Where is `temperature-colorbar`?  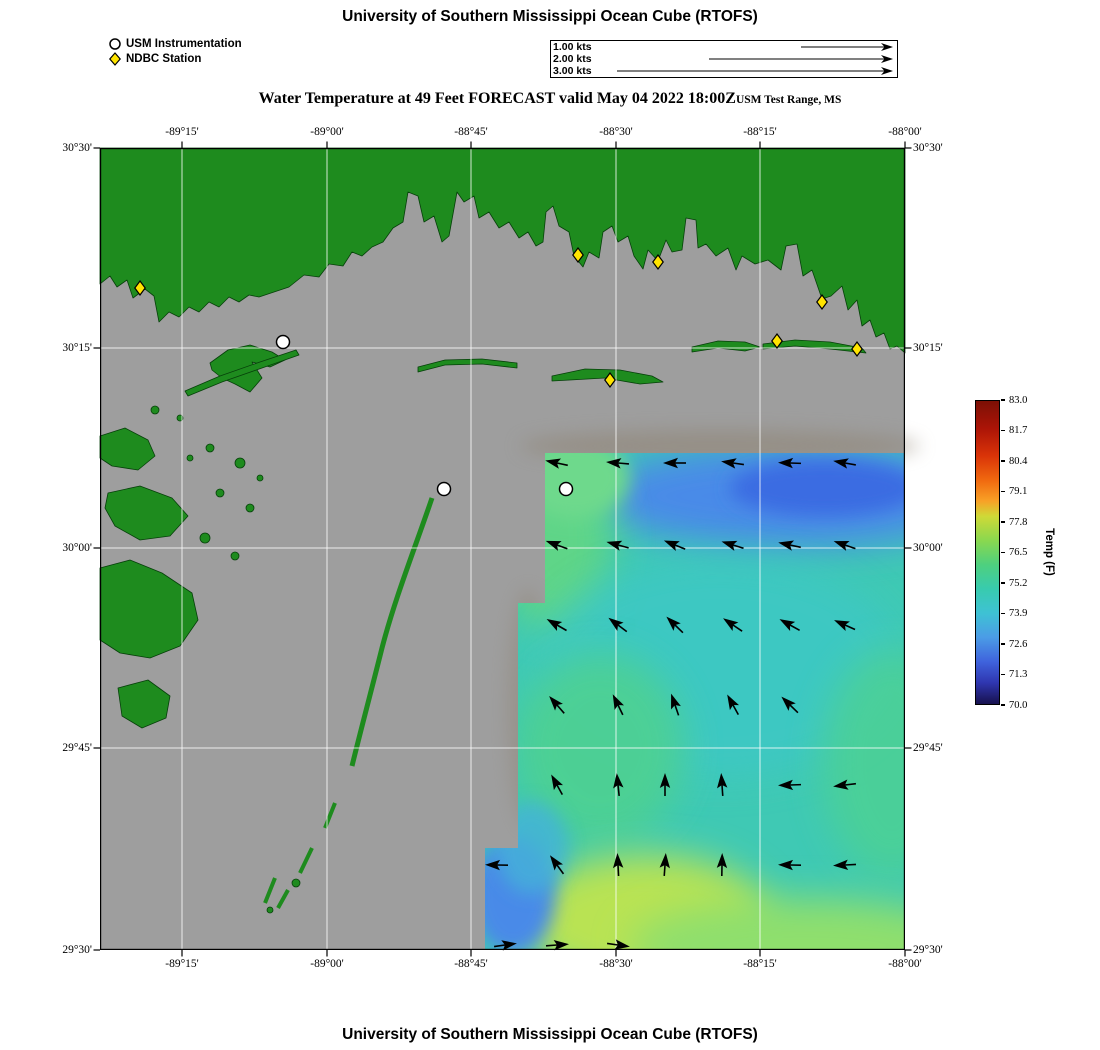
temperature-colorbar is located at coordinates (987, 552).